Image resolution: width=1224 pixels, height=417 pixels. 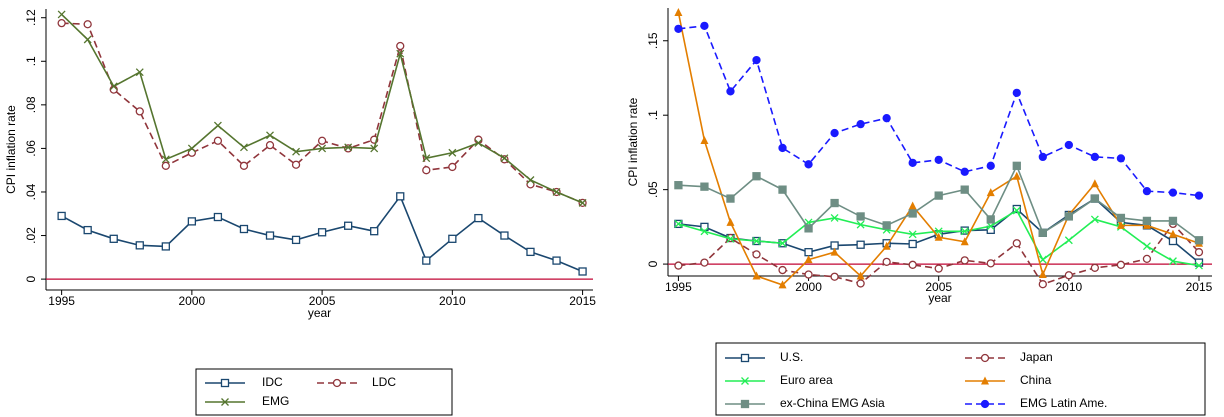 I want to click on x-tick-label: 2010, so click(x=1068, y=287).